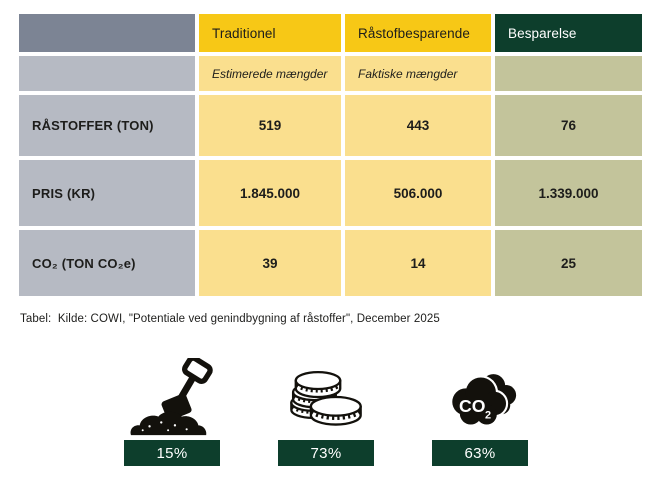  What do you see at coordinates (107, 125) in the screenshot?
I see `row-label-raastoffer: RÅSTOFFER (TON)` at bounding box center [107, 125].